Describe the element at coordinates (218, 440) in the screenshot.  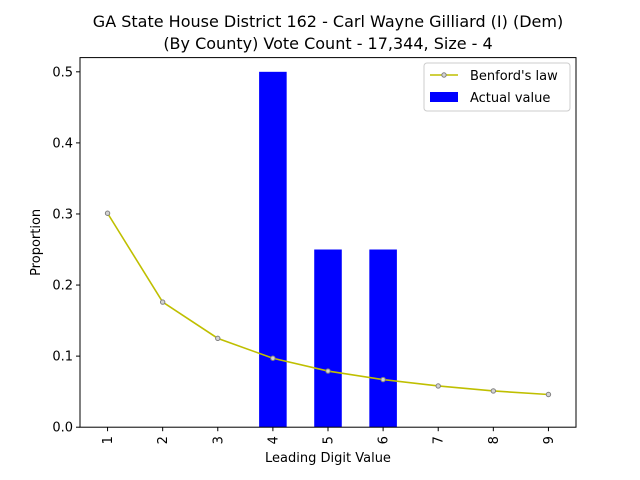
I see `x-tick-label: 3` at that location.